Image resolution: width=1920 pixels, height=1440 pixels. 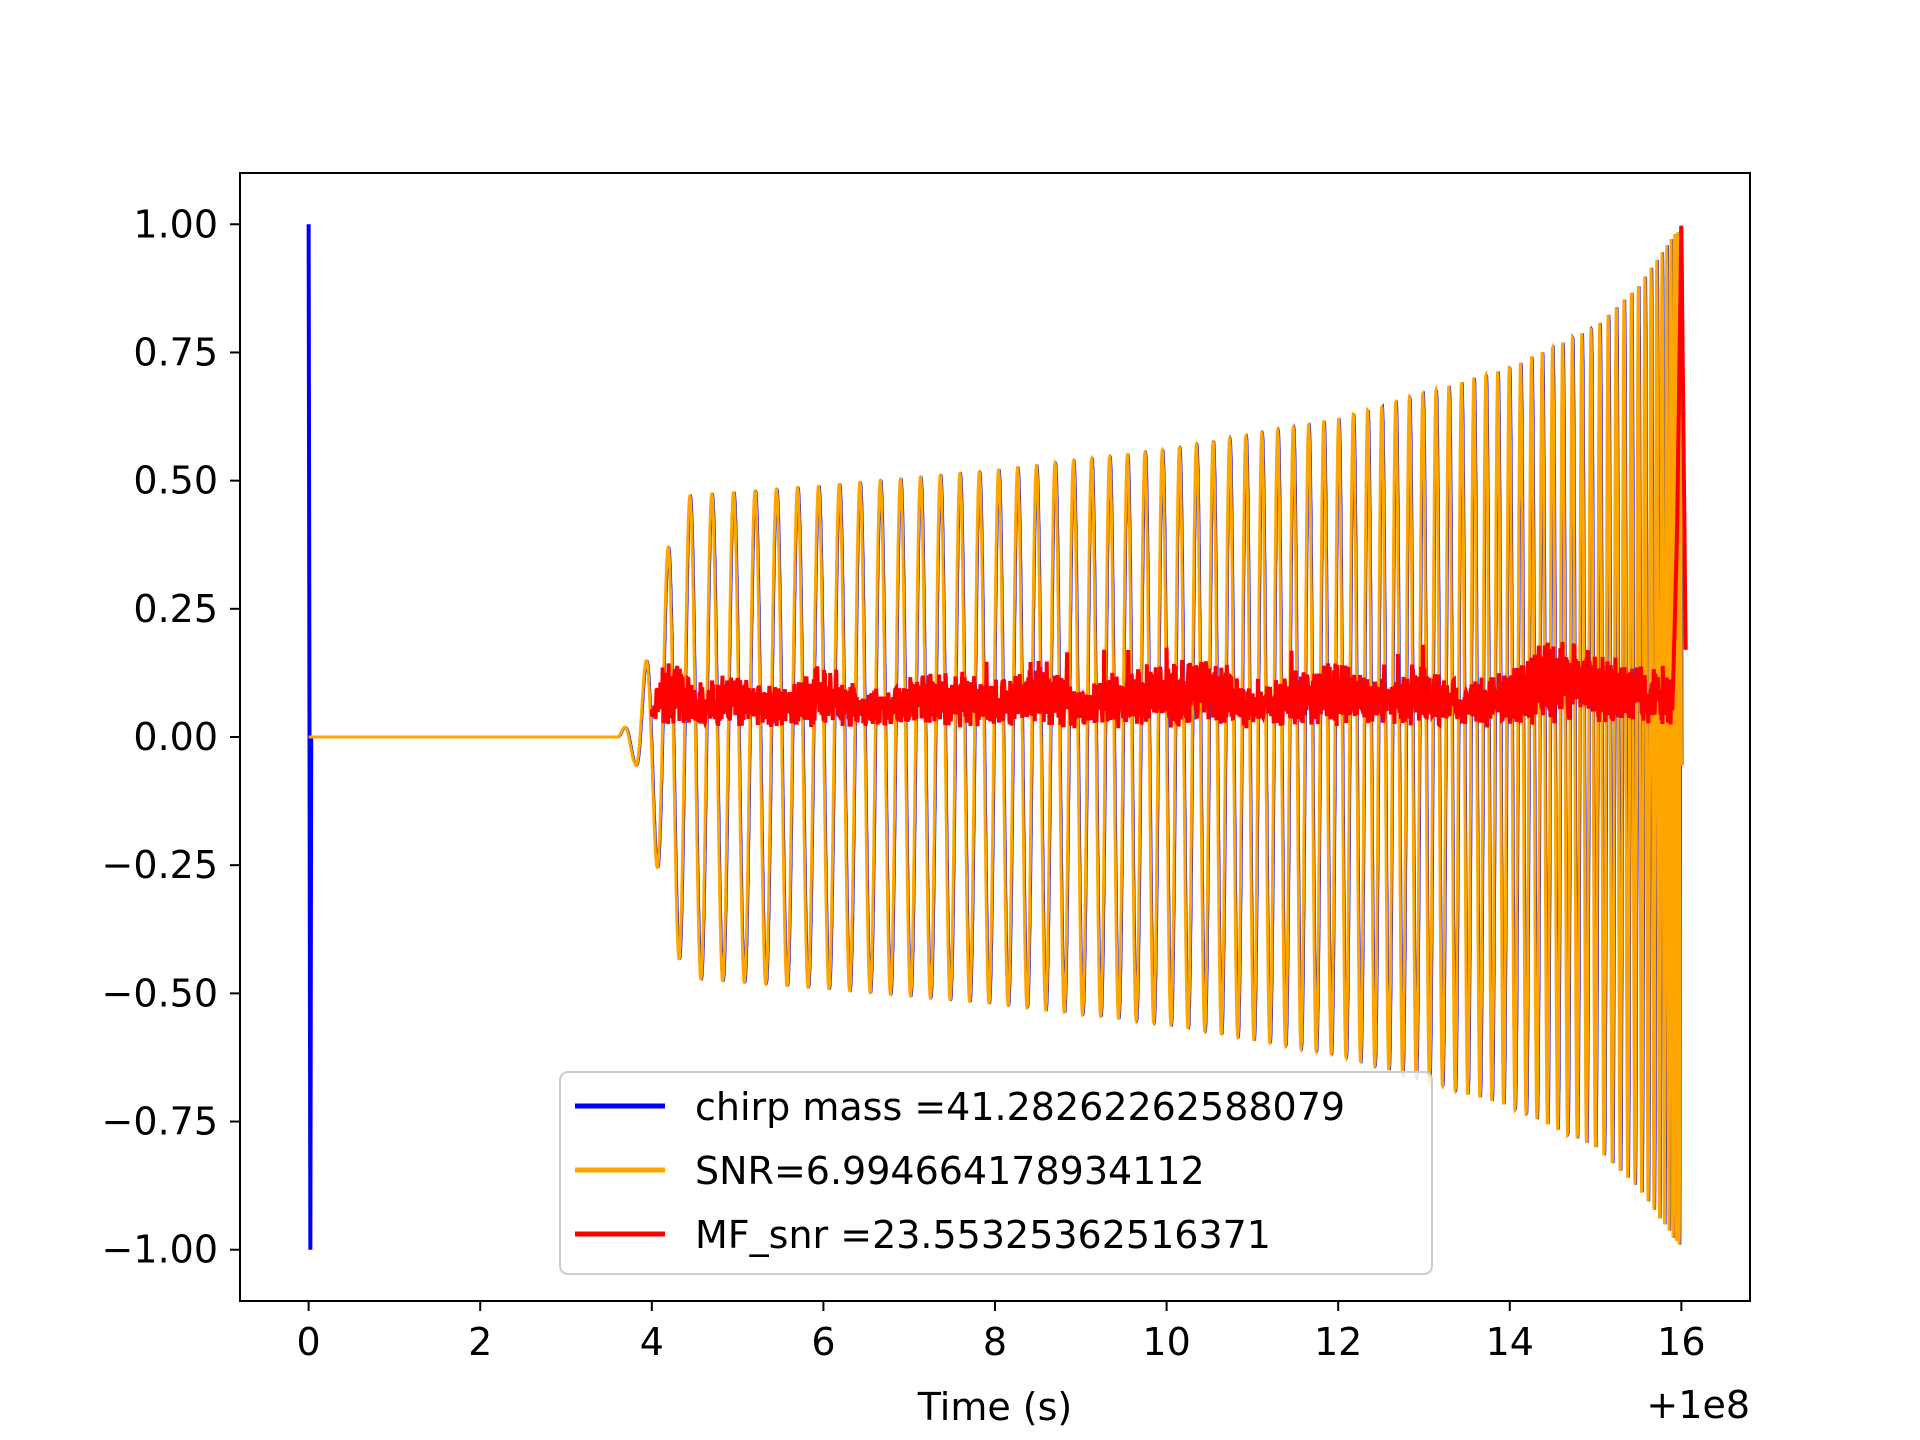 I want to click on x-axis: 0 2 4 6 8 10 12 14 16, so click(x=1001, y=1332).